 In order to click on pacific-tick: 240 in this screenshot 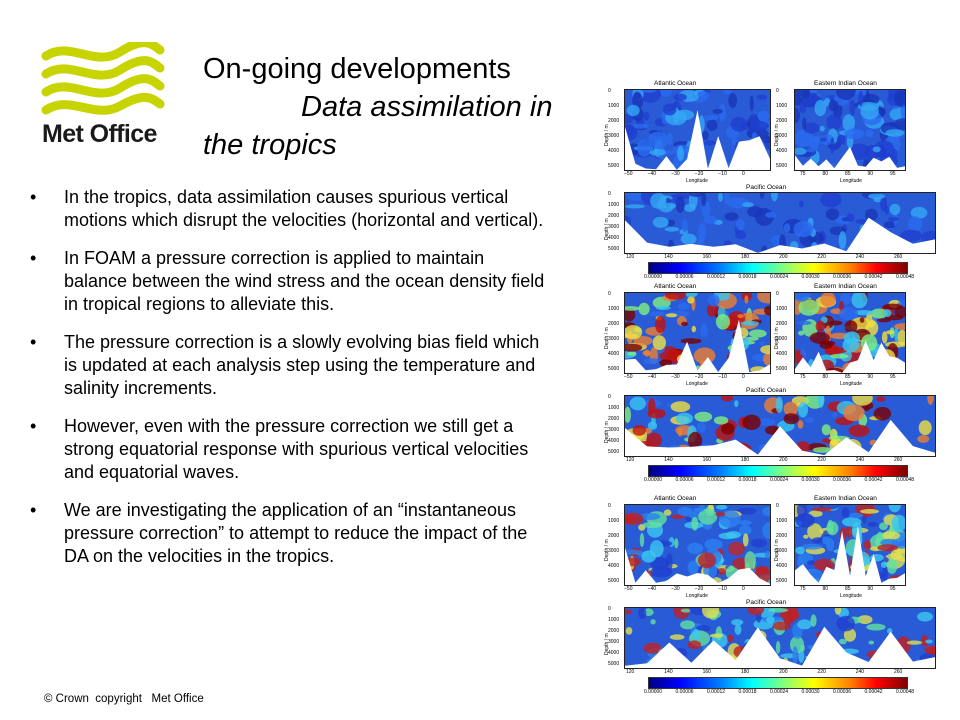, I will do `click(860, 672)`.